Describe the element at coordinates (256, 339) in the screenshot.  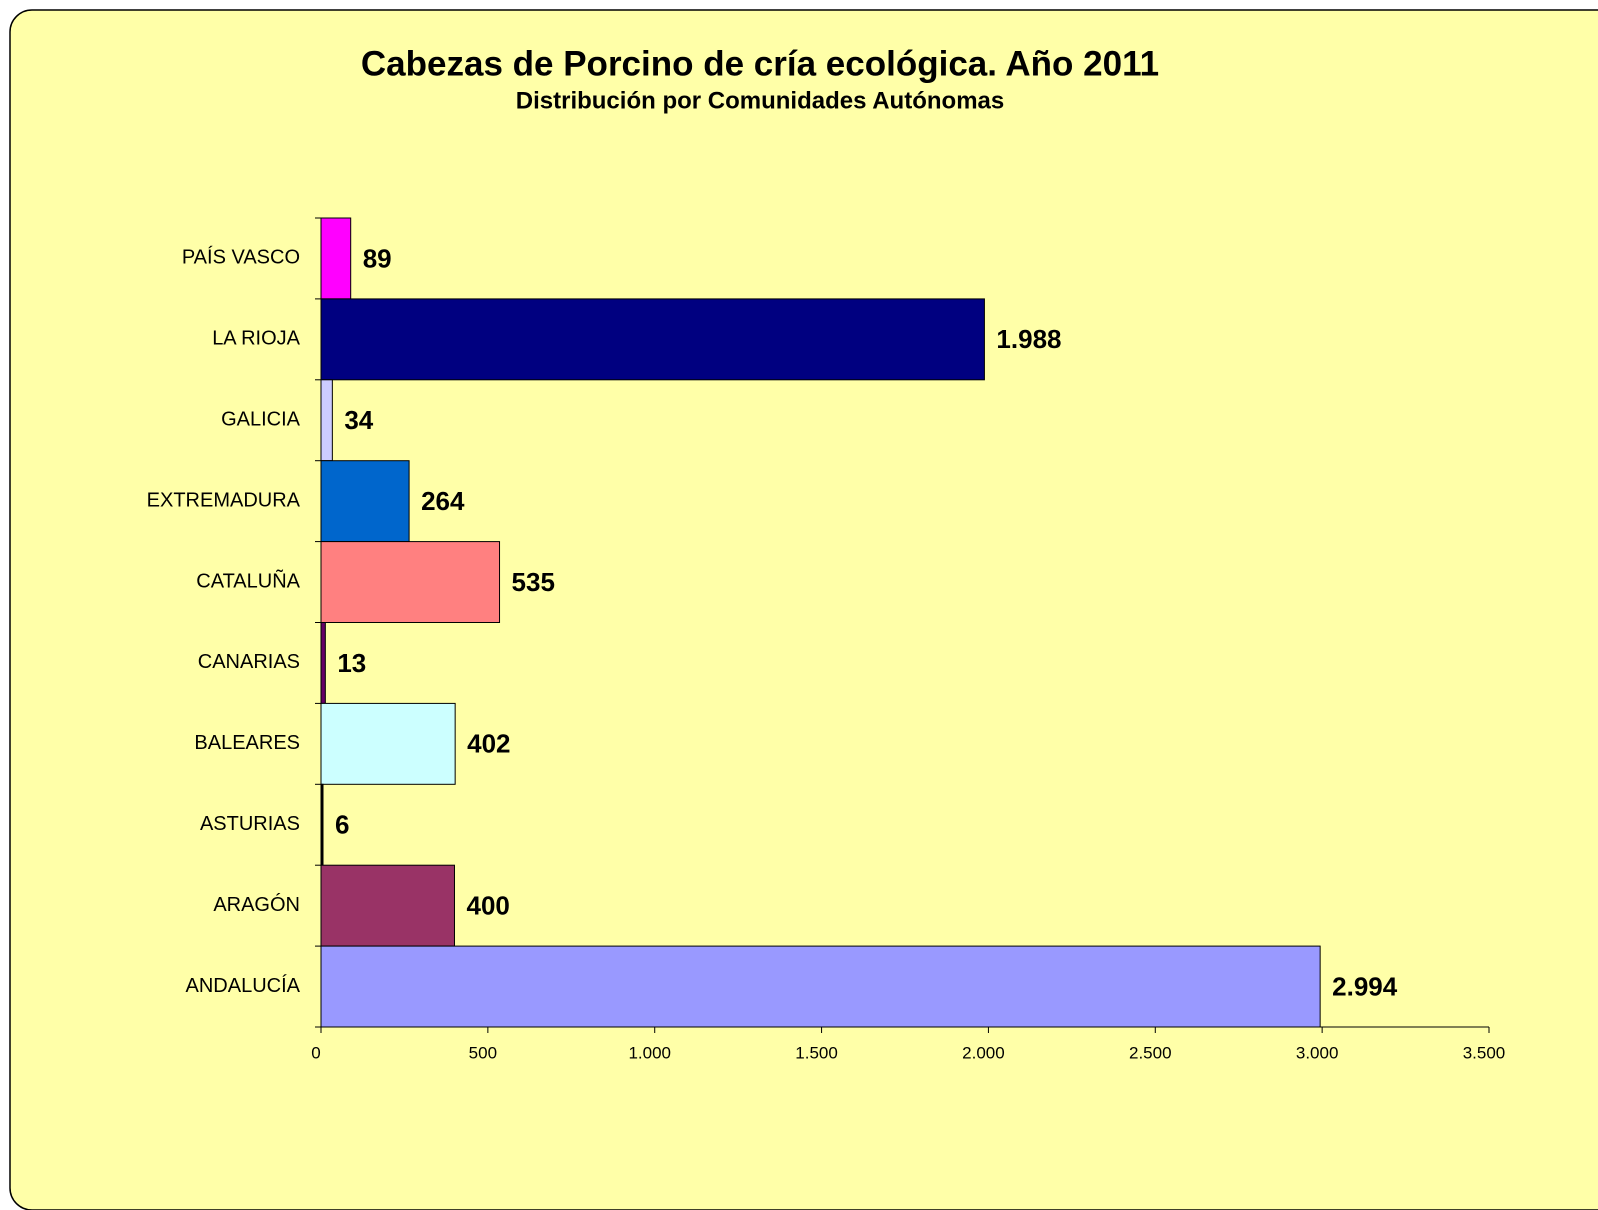
I see `y-tick-label: LA RIOJA` at that location.